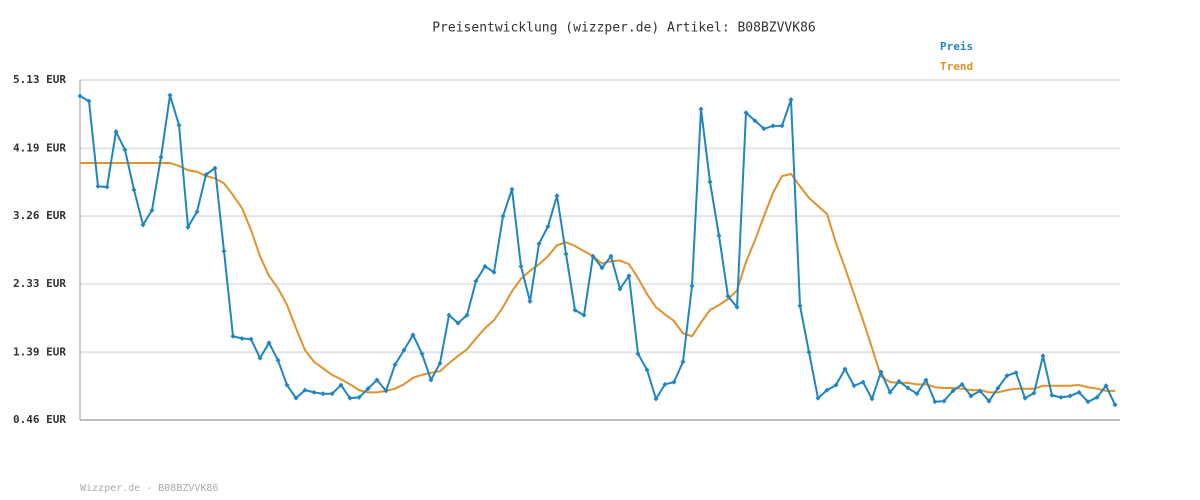 The image size is (1200, 500). I want to click on footer: Wizzper.de - B08BZVVK86, so click(149, 488).